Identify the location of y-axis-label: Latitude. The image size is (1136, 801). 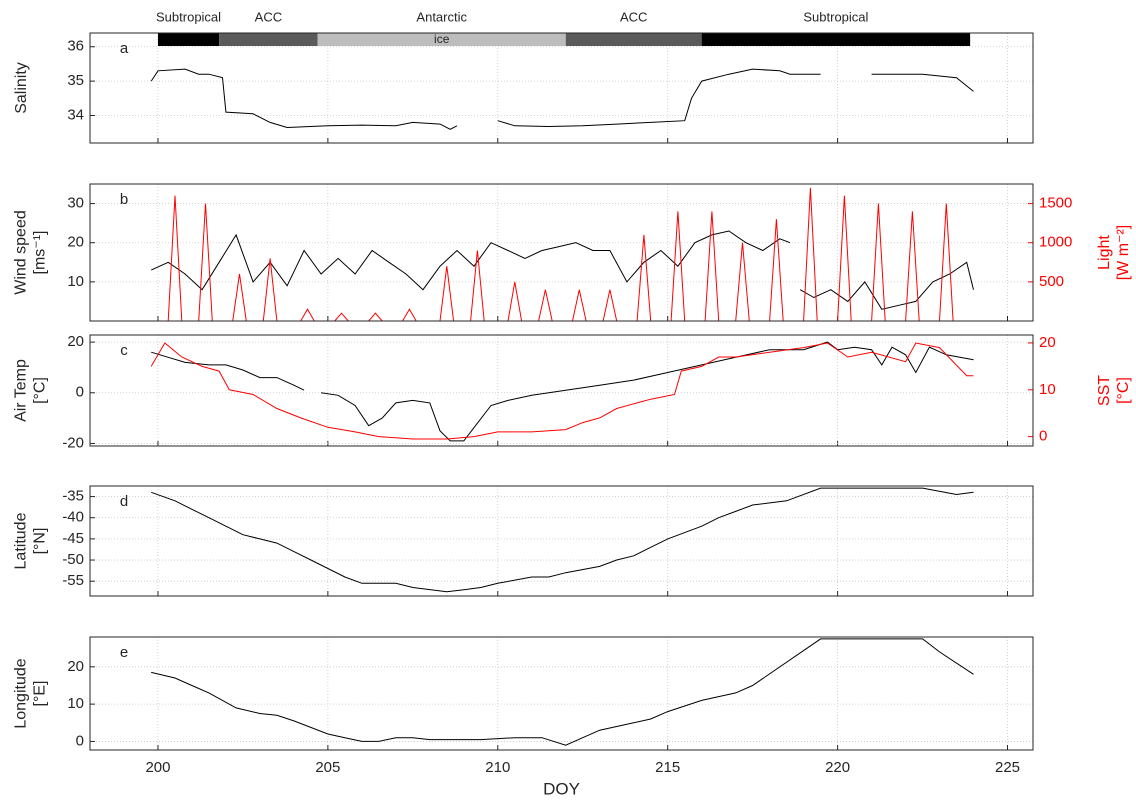
(21, 540).